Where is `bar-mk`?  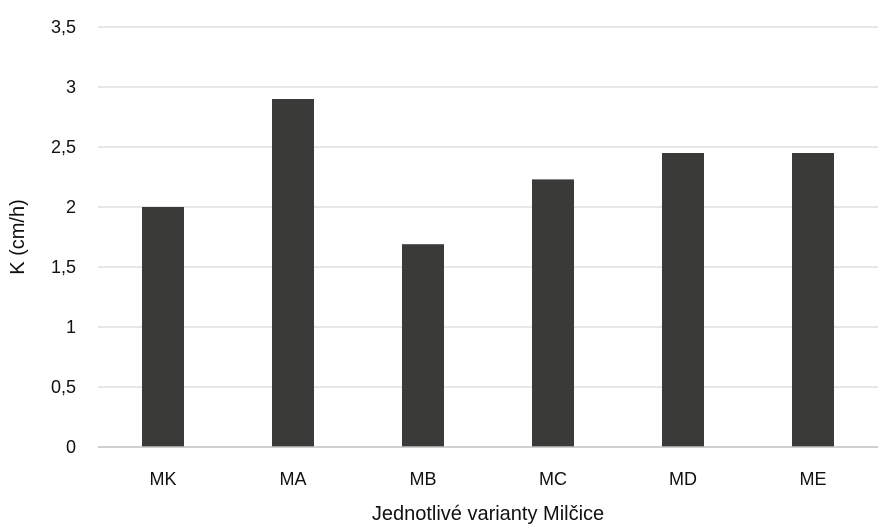 bar-mk is located at coordinates (163, 327).